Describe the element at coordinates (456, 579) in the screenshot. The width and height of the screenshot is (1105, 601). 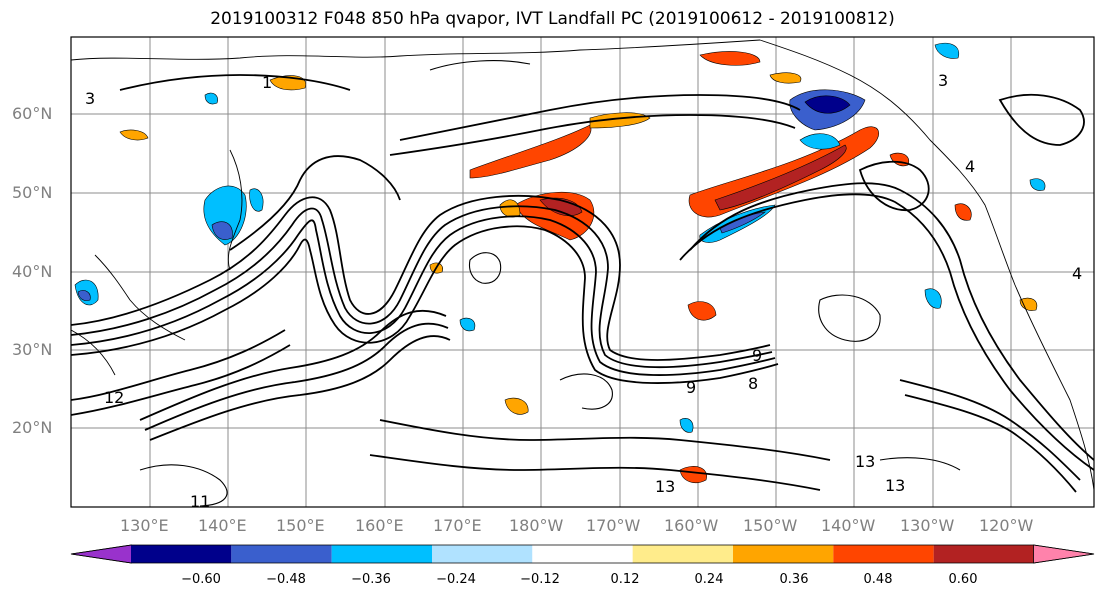
I see `colorbar-tick-label: −0.24` at that location.